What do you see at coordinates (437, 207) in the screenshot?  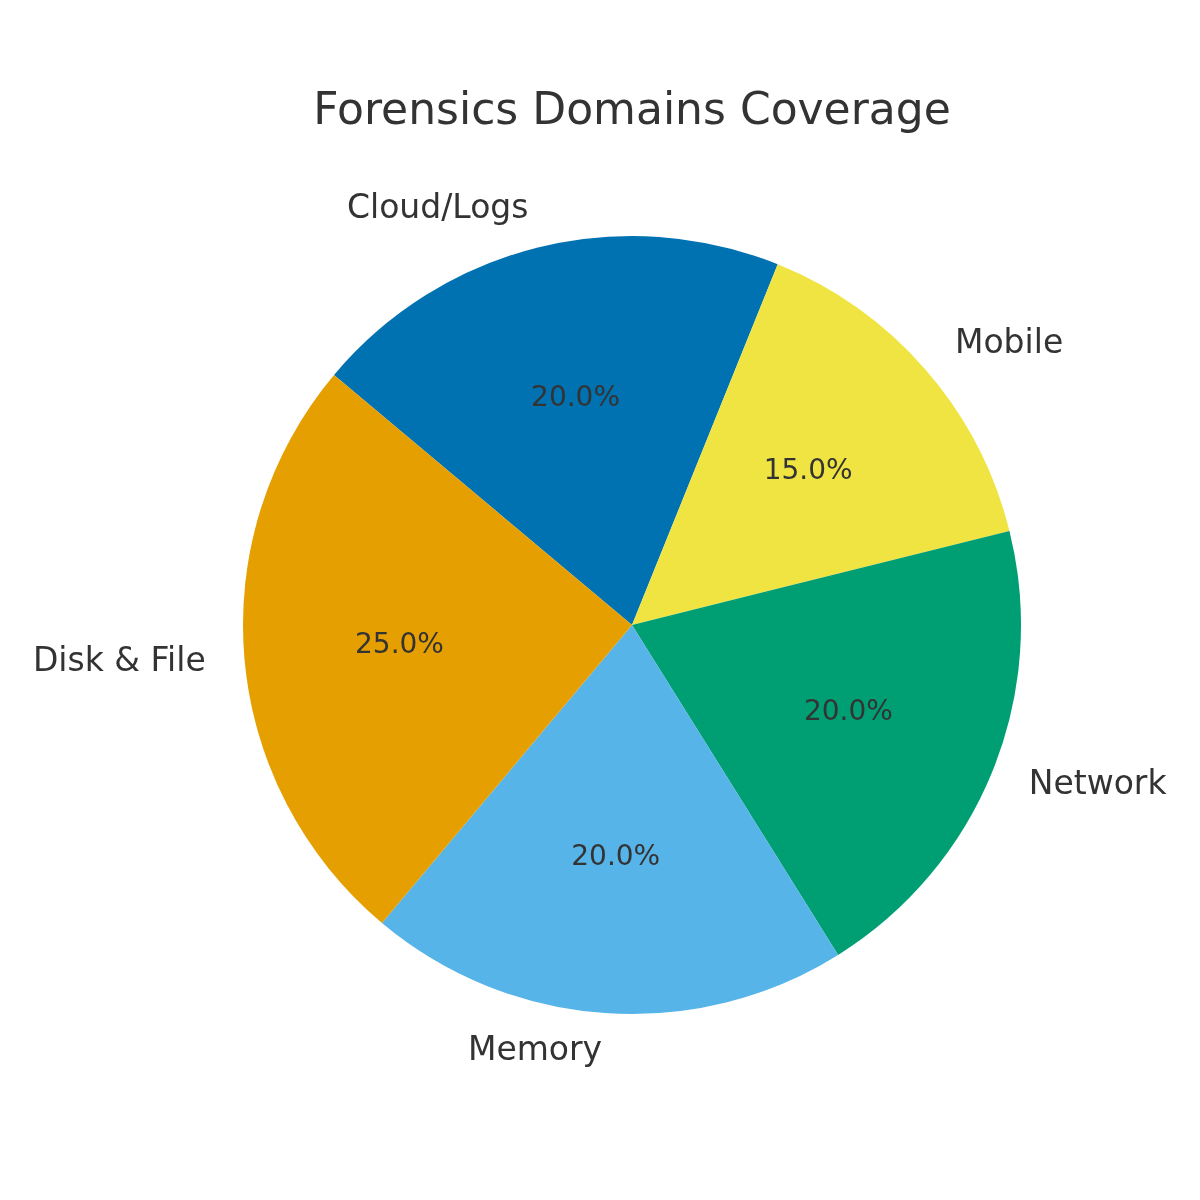 I see `slice-label: Cloud/Logs` at bounding box center [437, 207].